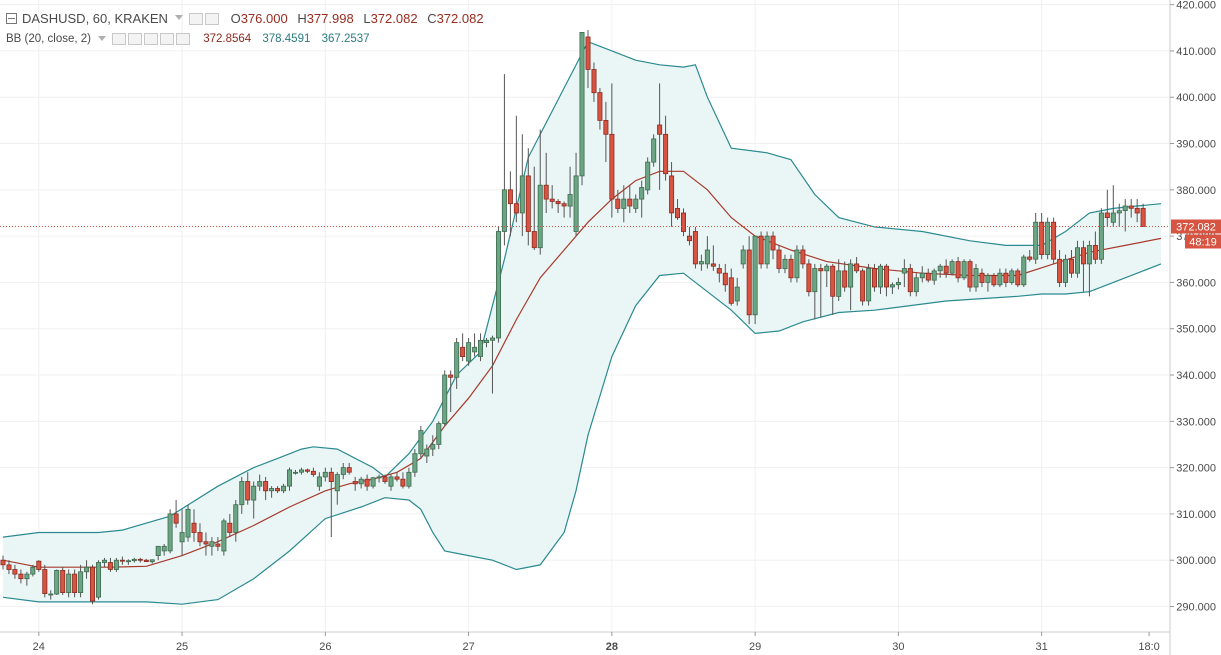 The width and height of the screenshot is (1221, 655). What do you see at coordinates (1196, 98) in the screenshot?
I see `y-tick-label: 400.000` at bounding box center [1196, 98].